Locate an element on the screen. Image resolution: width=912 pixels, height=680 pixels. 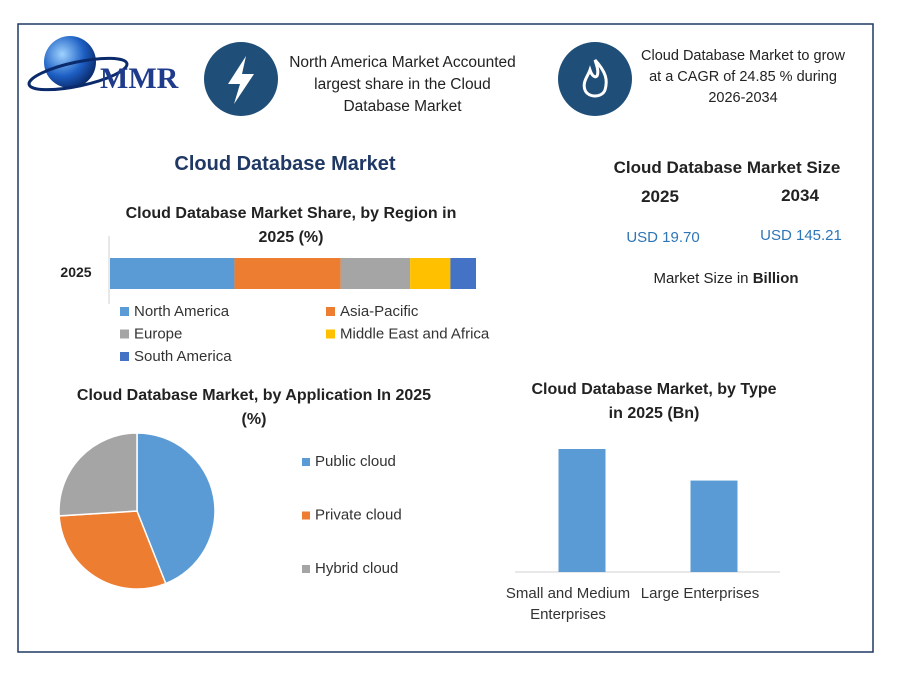
icon-flame is located at coordinates (595, 78).